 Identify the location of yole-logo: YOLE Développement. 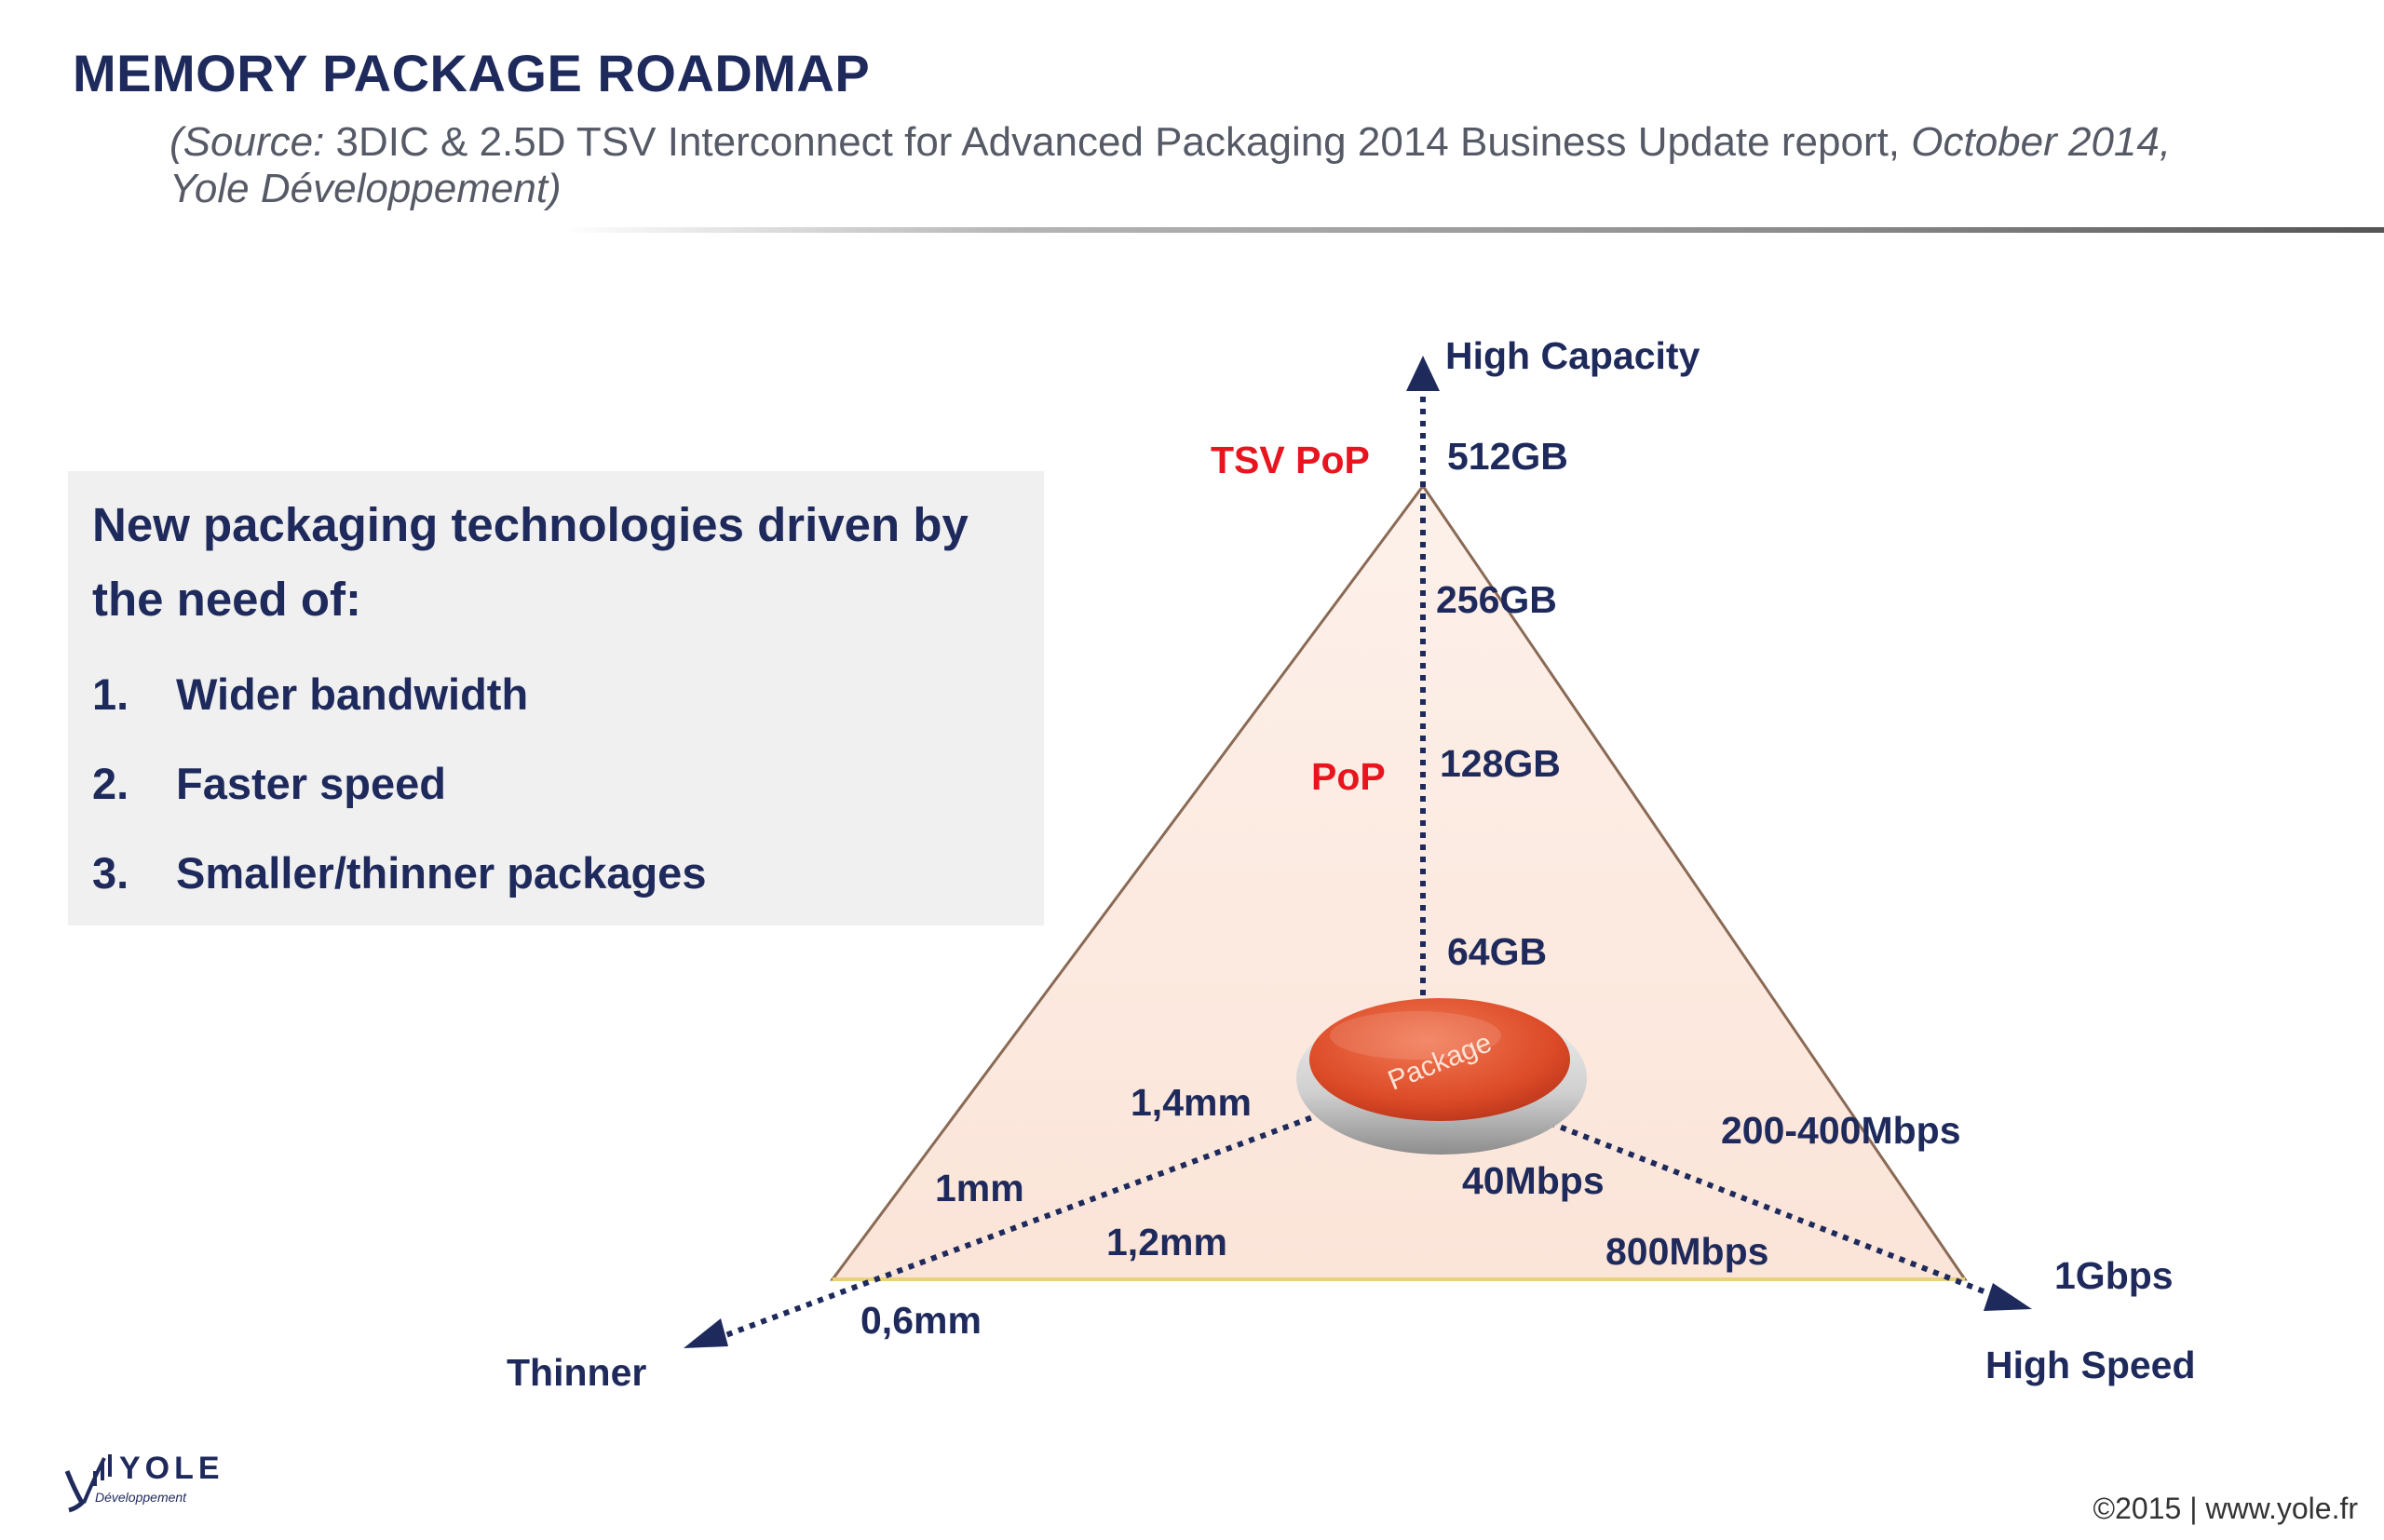
(149, 1486).